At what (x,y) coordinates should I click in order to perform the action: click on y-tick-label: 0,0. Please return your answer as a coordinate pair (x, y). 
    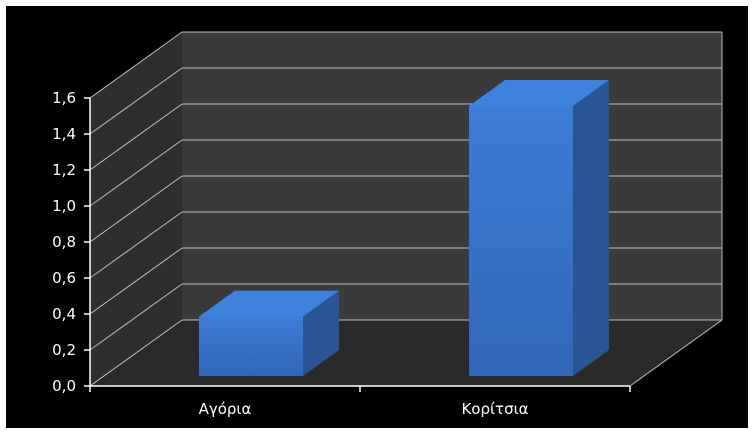
    Looking at the image, I should click on (64, 386).